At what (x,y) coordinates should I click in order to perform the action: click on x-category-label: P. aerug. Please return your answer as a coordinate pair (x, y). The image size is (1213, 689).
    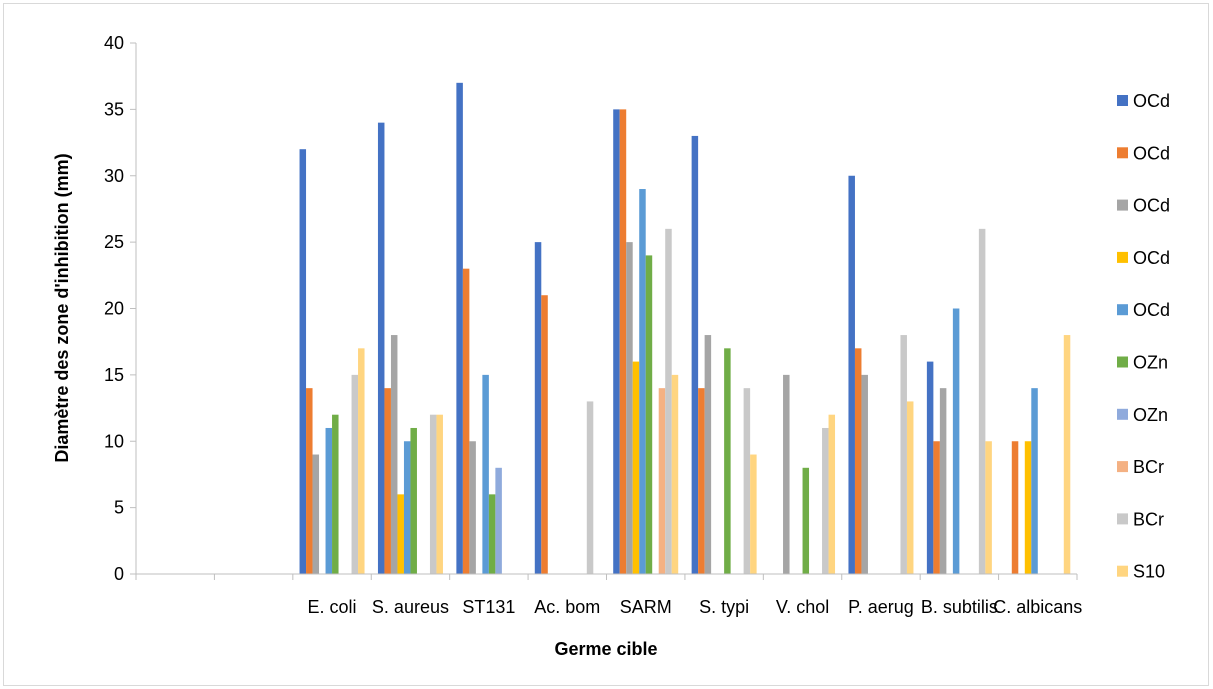
    Looking at the image, I should click on (881, 607).